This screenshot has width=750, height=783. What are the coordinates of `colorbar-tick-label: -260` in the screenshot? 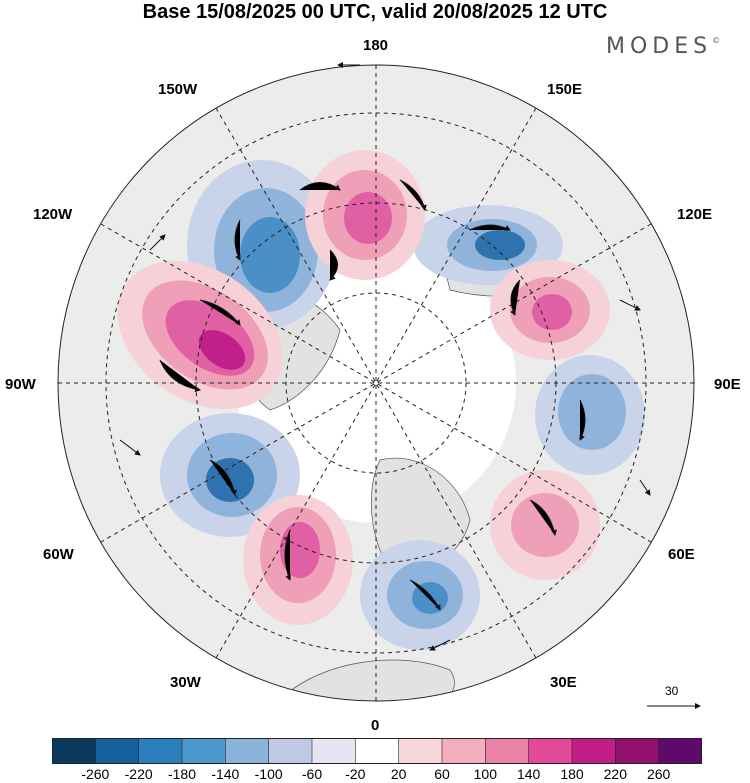 It's located at (95, 774).